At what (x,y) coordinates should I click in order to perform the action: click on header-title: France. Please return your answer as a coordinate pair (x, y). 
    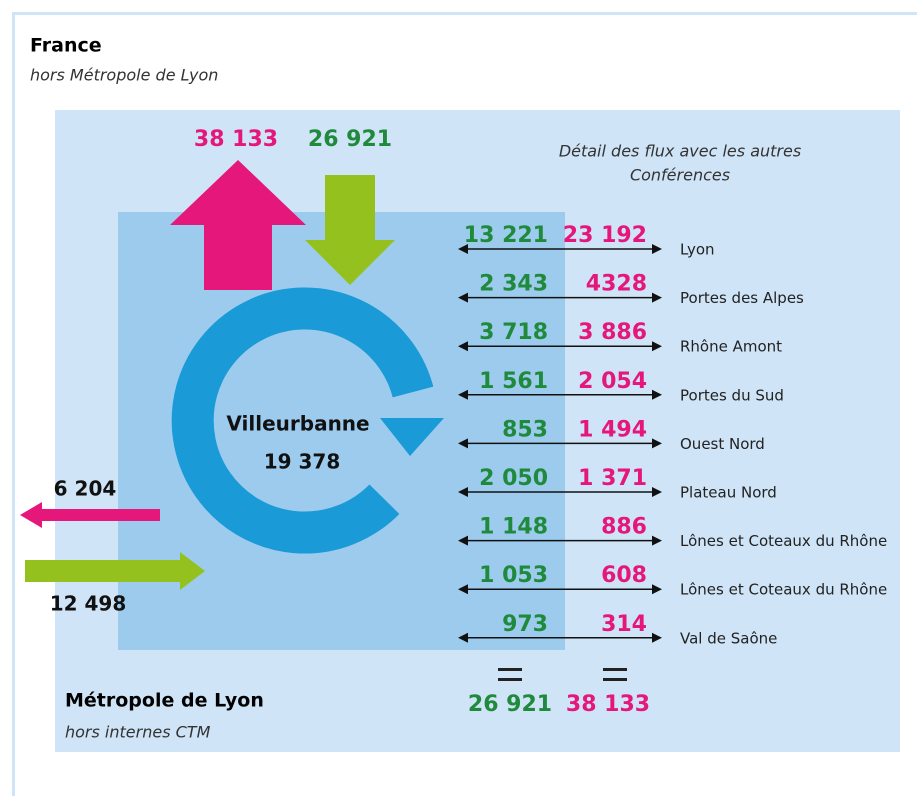
    Looking at the image, I should click on (66, 46).